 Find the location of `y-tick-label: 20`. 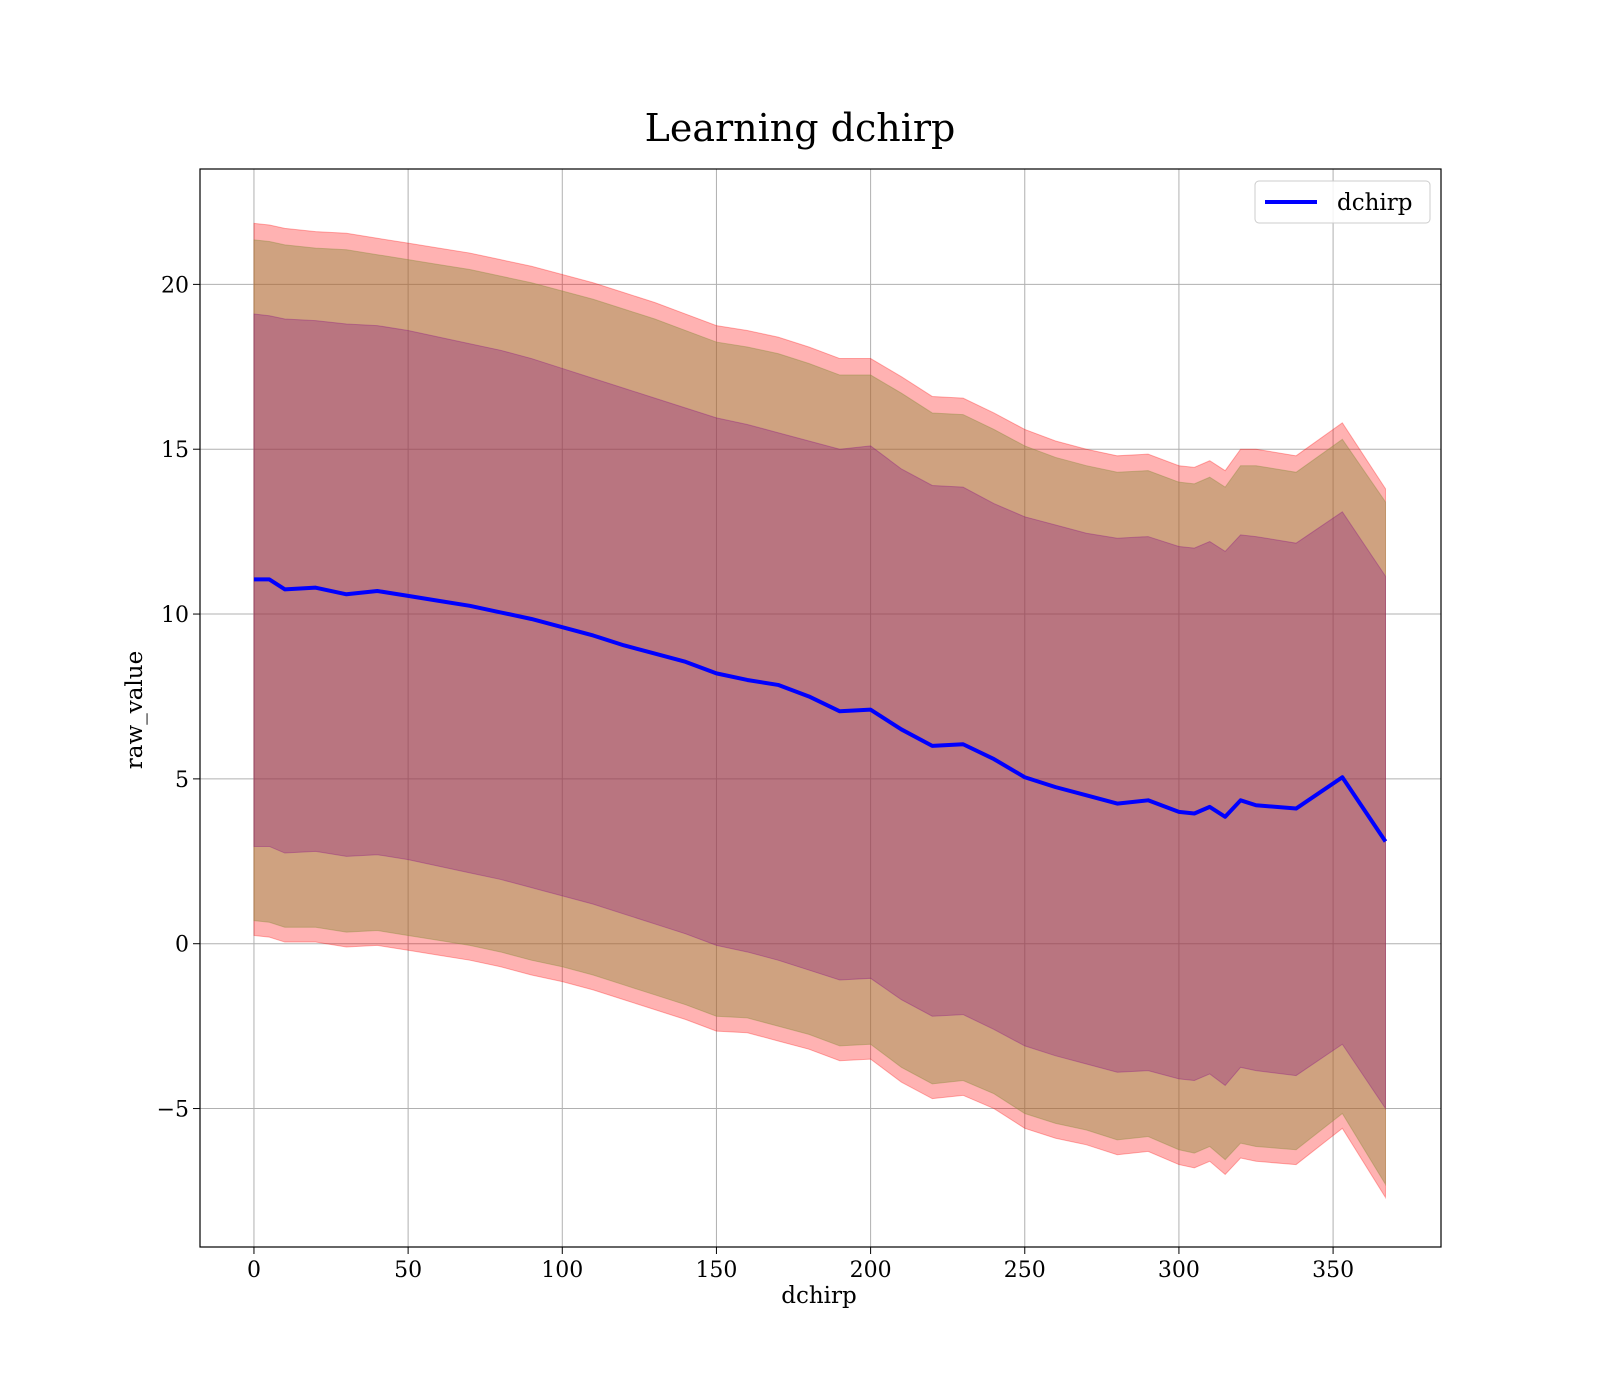

y-tick-label: 20 is located at coordinates (175, 285).